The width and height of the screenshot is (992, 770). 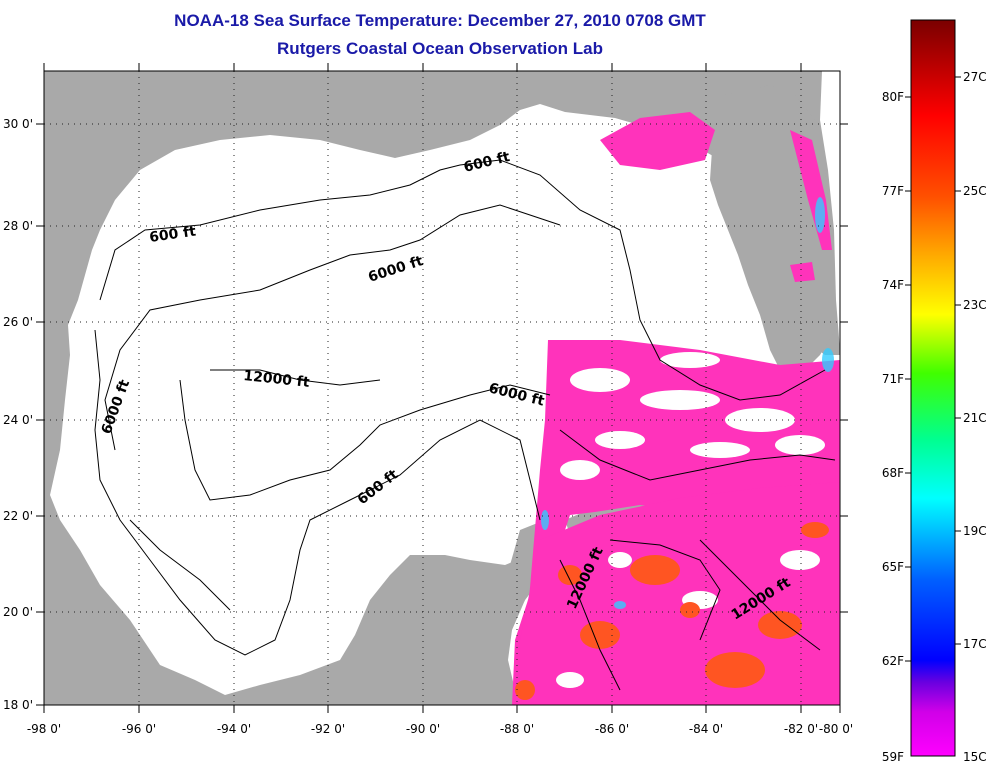 I want to click on lat-label: 28 0', so click(x=18, y=226).